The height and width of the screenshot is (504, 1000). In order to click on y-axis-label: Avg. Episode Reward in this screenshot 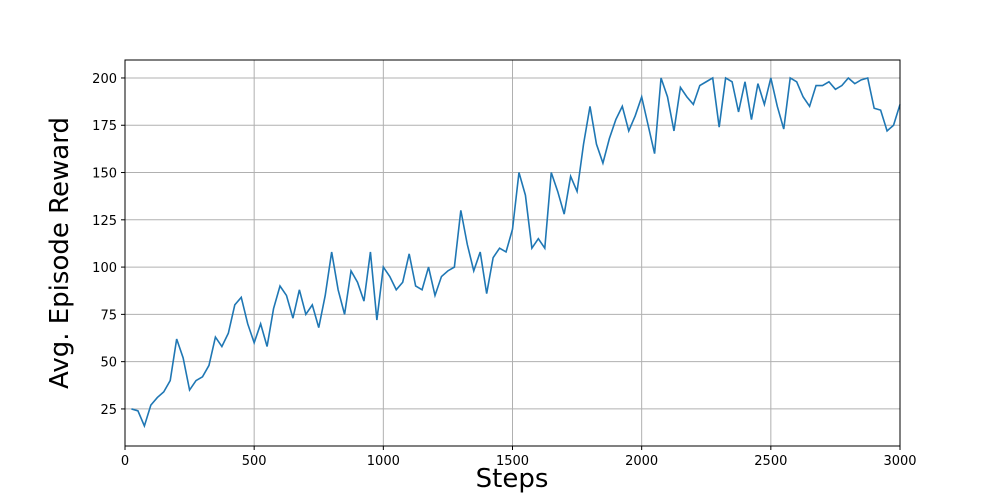, I will do `click(60, 253)`.